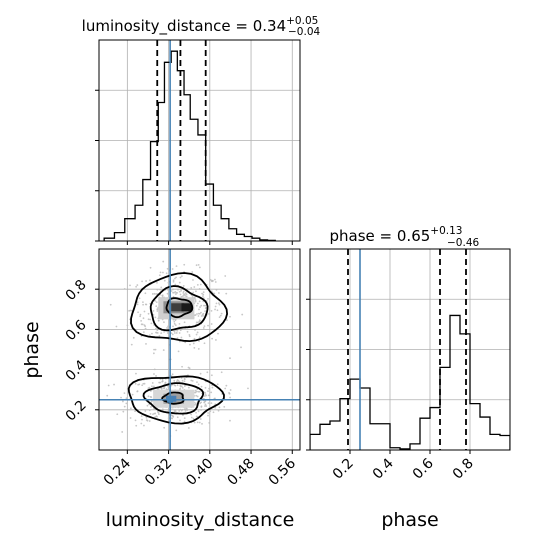 This screenshot has height=555, width=550. What do you see at coordinates (407, 349) in the screenshot?
I see `phase-quantile-lines` at bounding box center [407, 349].